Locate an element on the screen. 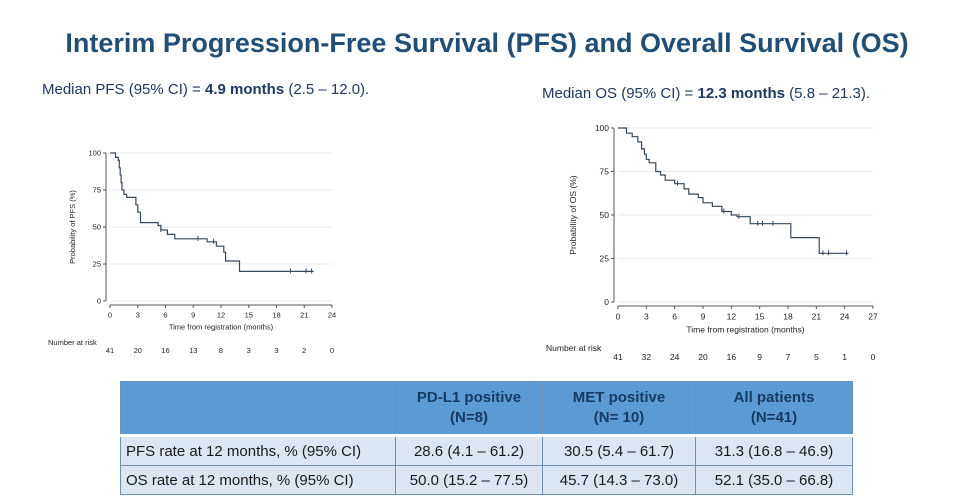 This screenshot has height=497, width=974. table-header-cell is located at coordinates (258, 408).